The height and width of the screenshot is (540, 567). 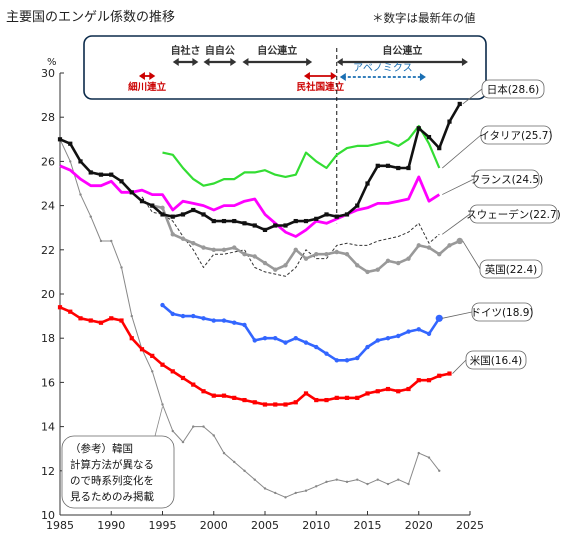 I want to click on series-label-france: フランス(24.5), so click(x=506, y=180).